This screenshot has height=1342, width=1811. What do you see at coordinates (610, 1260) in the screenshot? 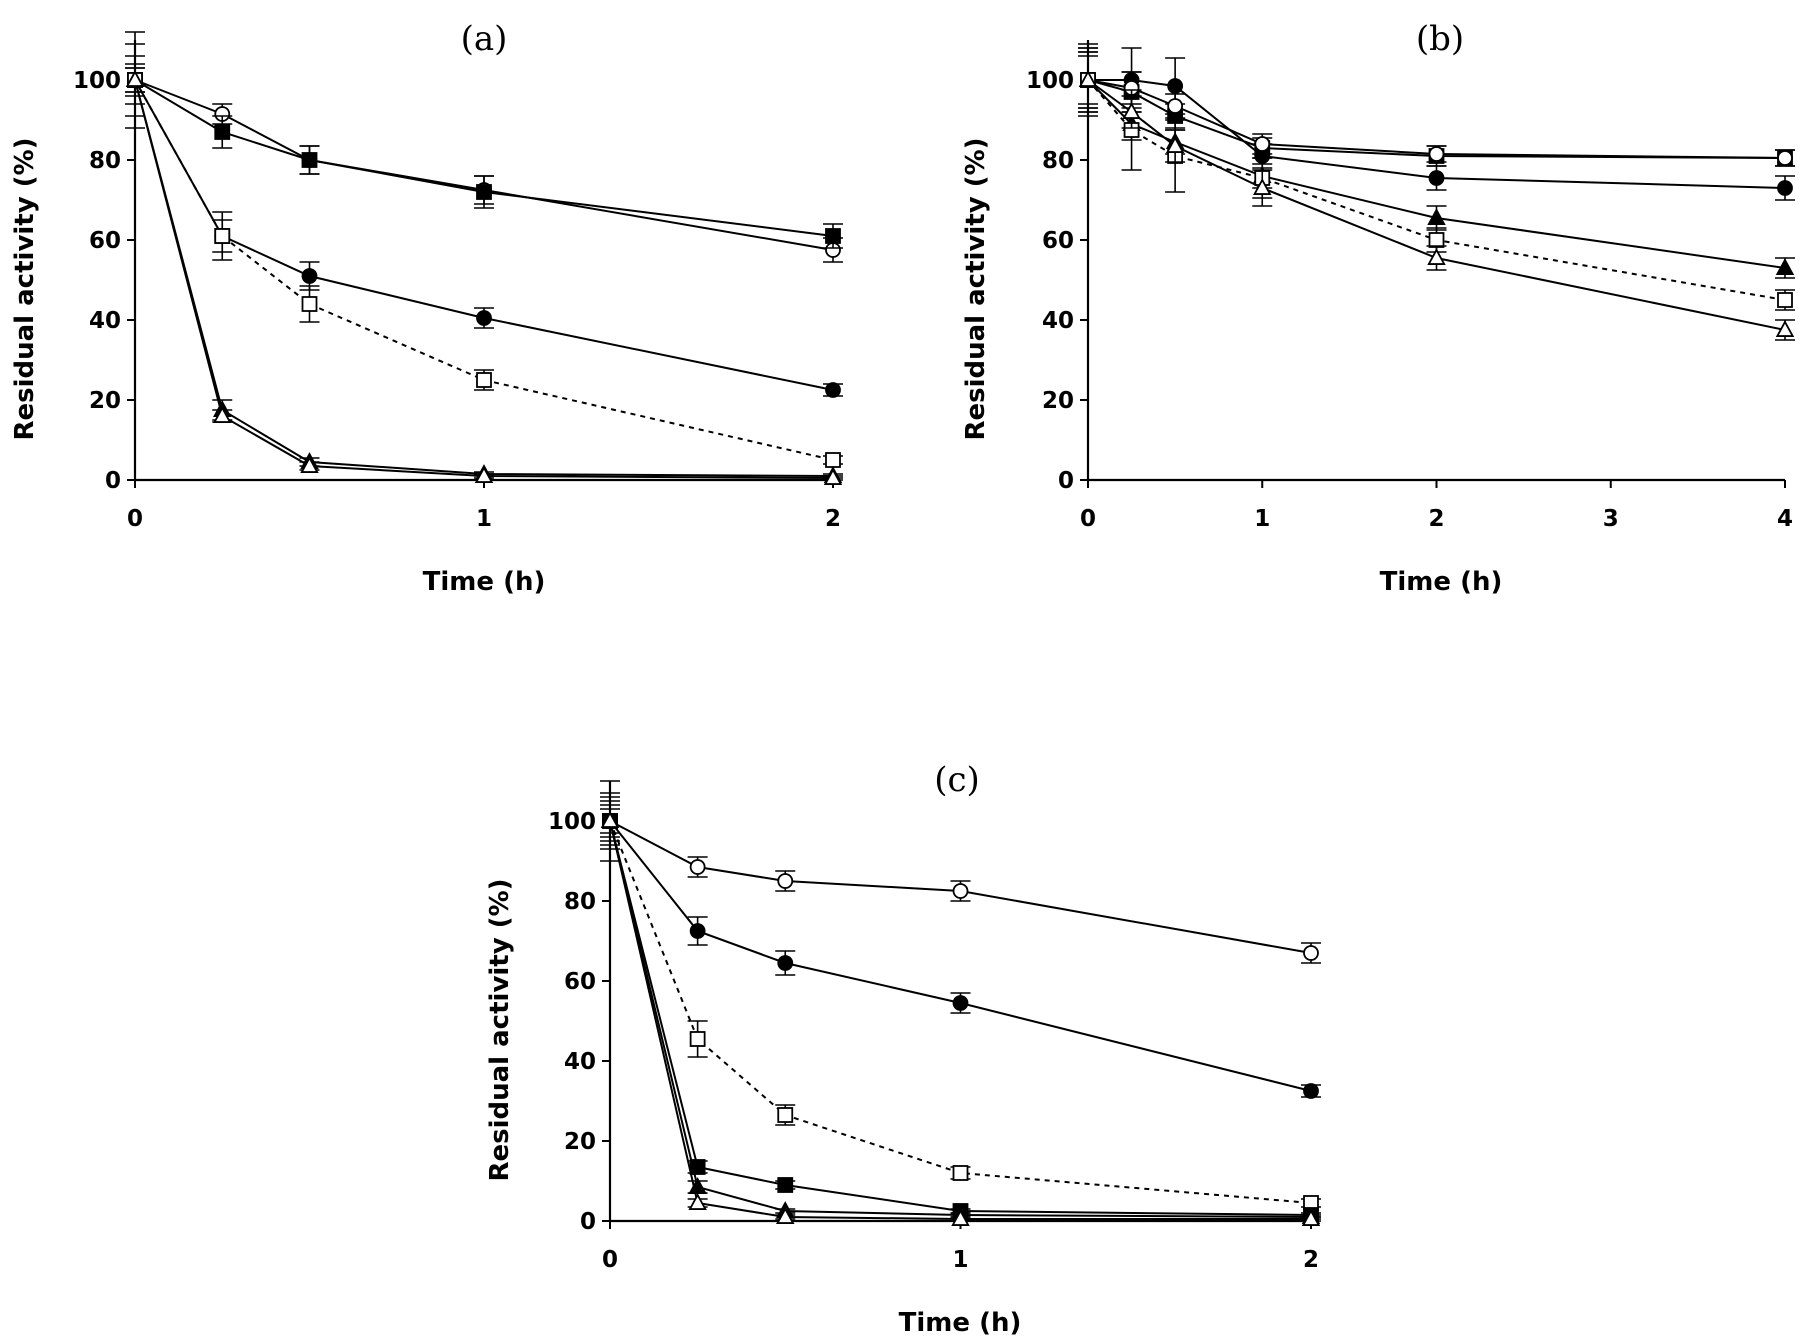
I see `panel-c-xtick-label: 0` at bounding box center [610, 1260].